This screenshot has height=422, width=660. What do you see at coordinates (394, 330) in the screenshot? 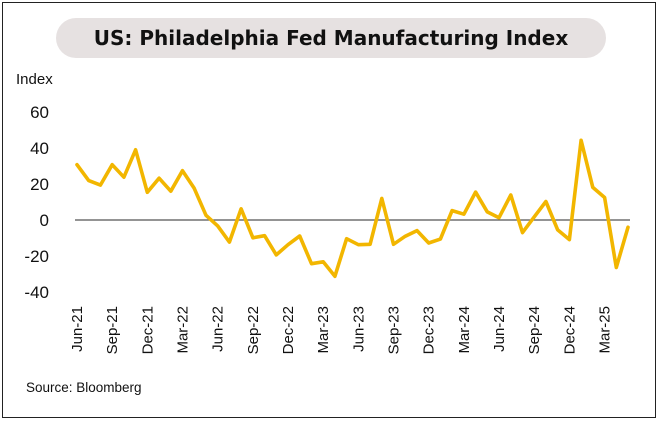
I see `x-tick-label: Sep-23` at bounding box center [394, 330].